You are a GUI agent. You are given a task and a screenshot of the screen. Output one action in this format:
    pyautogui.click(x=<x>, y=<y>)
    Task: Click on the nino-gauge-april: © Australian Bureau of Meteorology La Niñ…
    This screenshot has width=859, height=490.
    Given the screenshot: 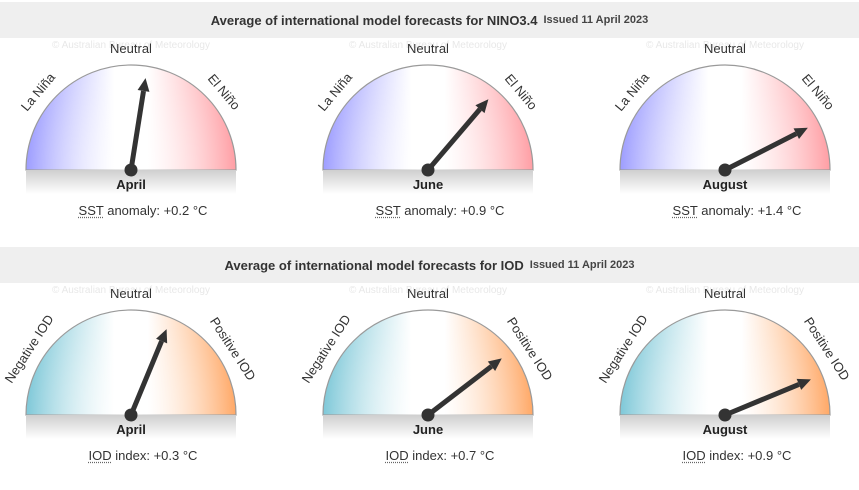 What is the action you would take?
    pyautogui.click(x=143, y=142)
    